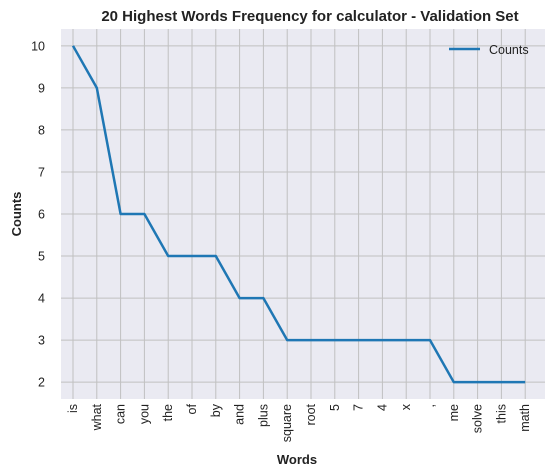 This screenshot has height=476, width=555. What do you see at coordinates (501, 413) in the screenshot?
I see `x-tick-label: this` at bounding box center [501, 413].